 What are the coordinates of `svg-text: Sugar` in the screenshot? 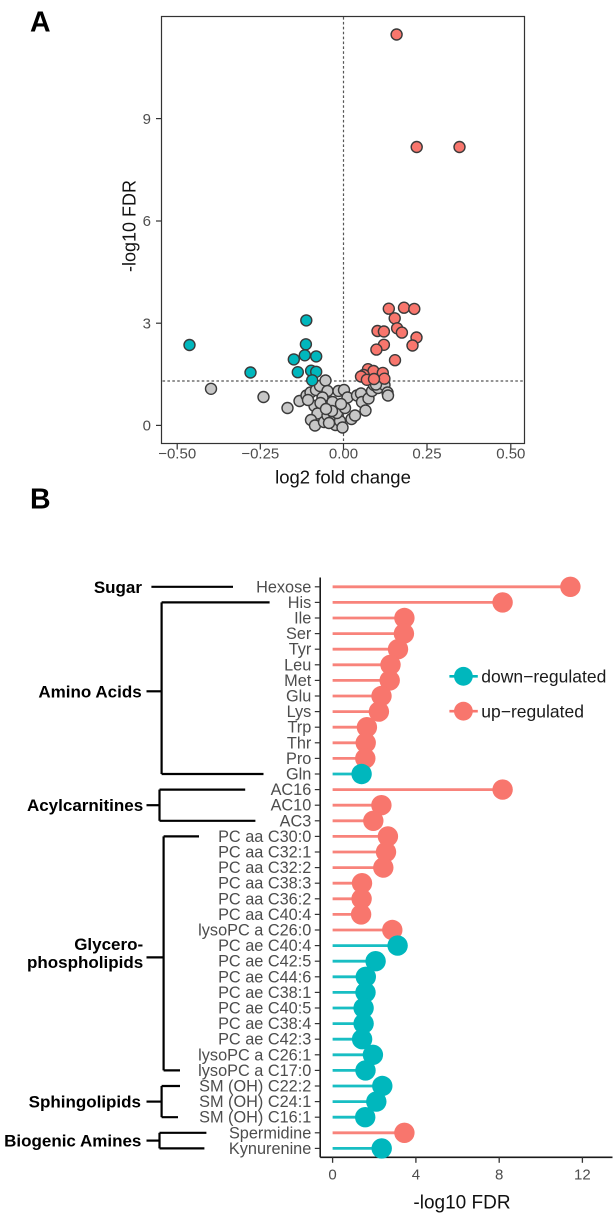 It's located at (118, 587).